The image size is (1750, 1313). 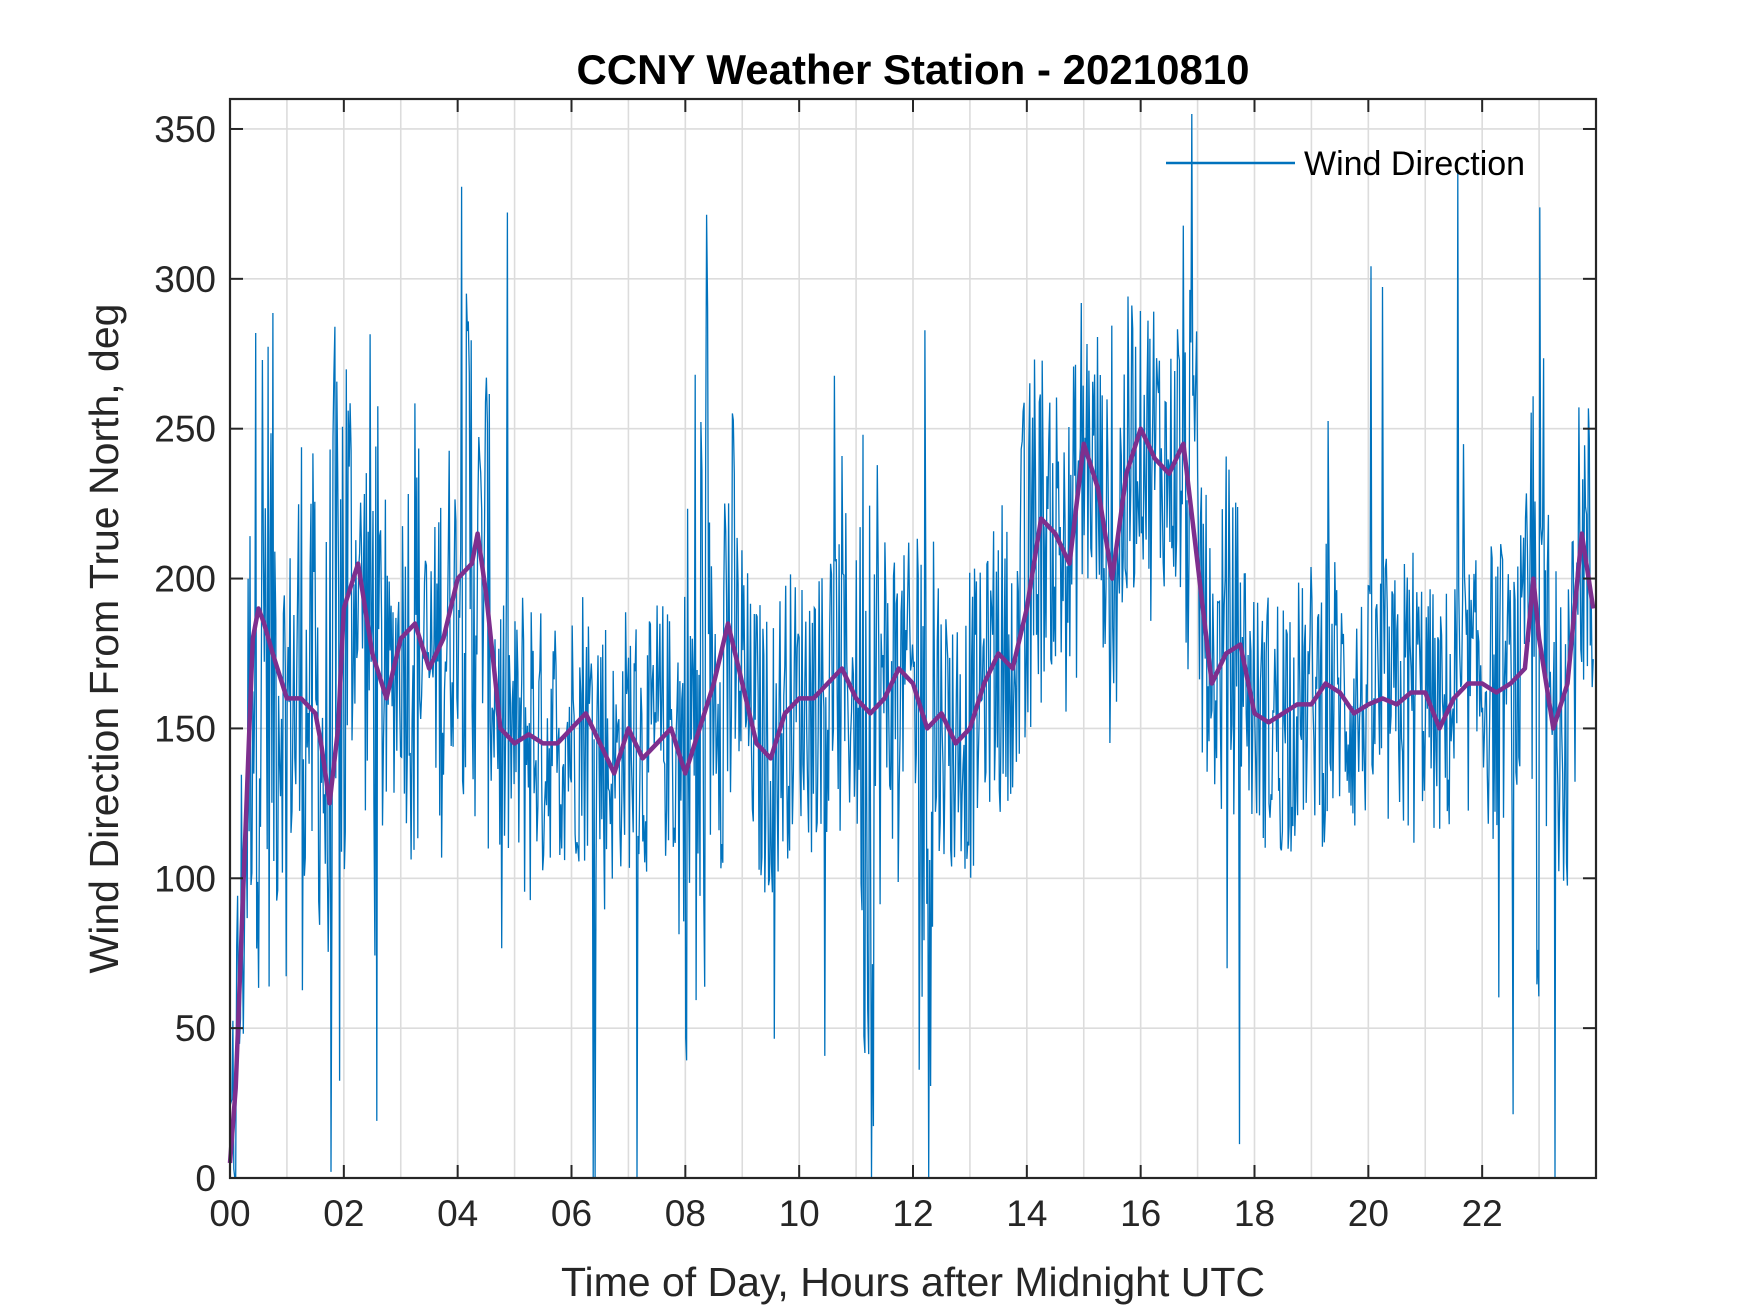 I want to click on x-tick-label-16: 16, so click(x=1140, y=1213).